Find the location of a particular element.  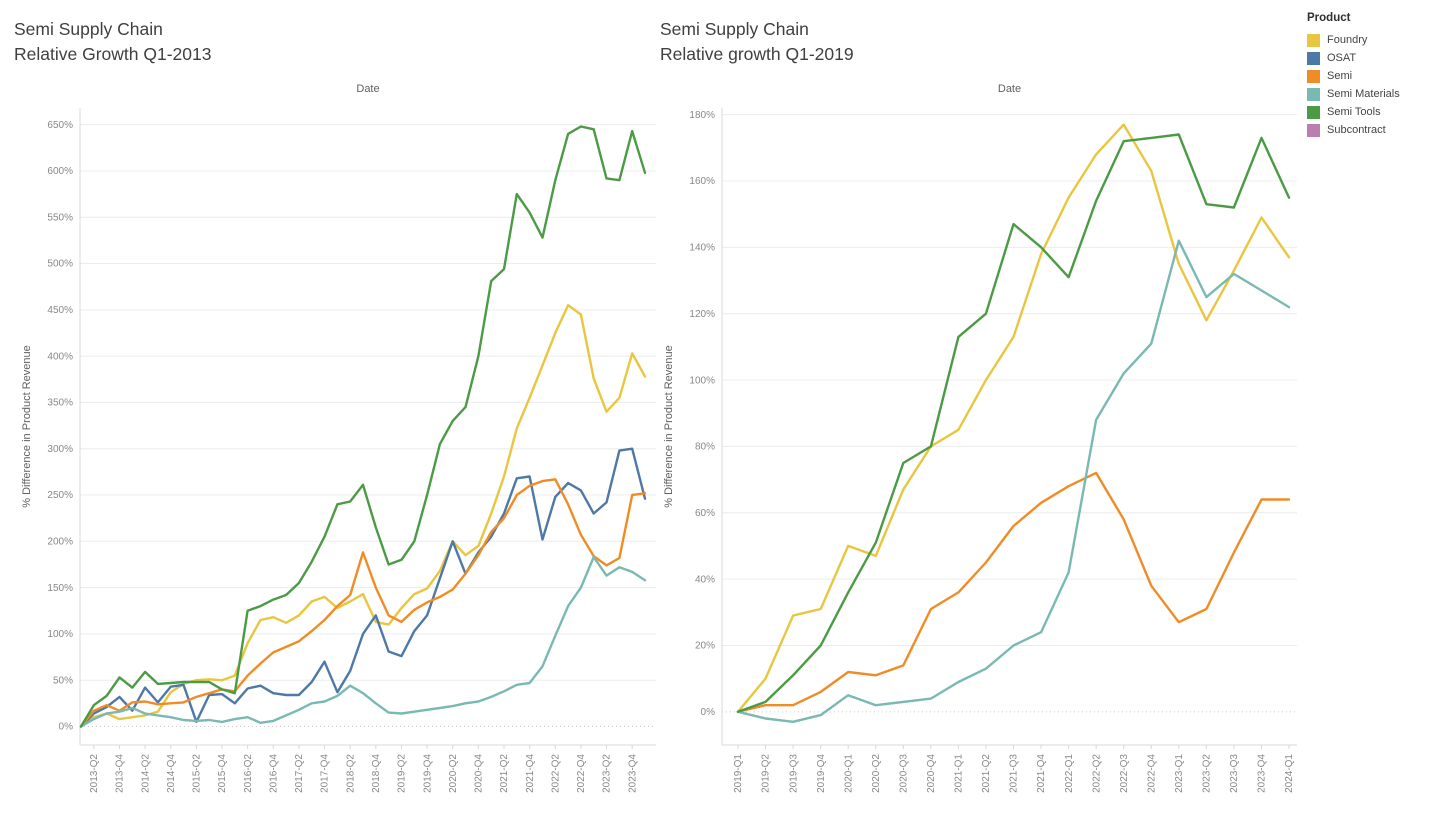

y-tick-label: 120% is located at coordinates (702, 314).